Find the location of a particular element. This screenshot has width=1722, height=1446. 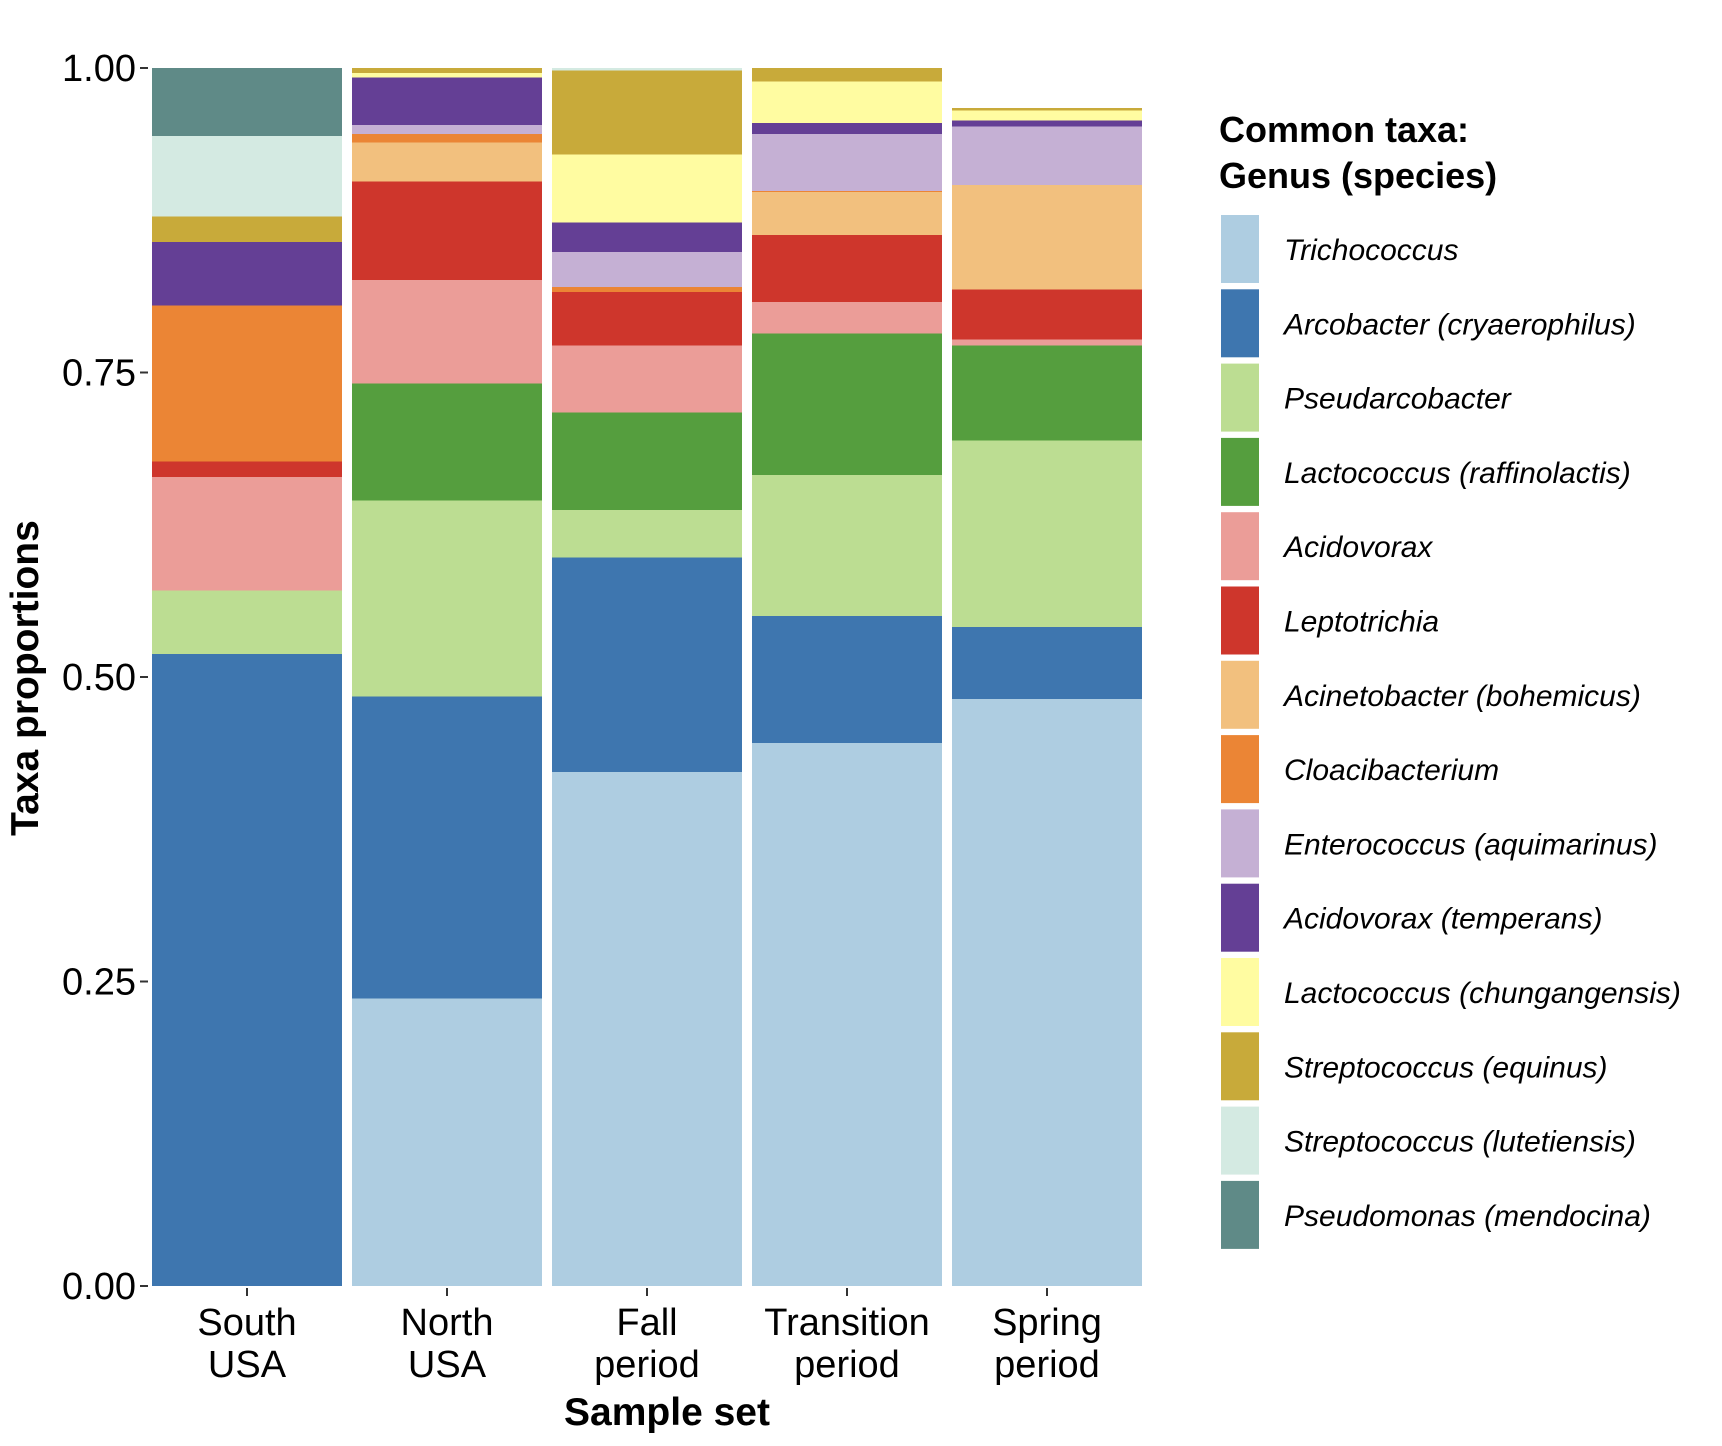

x-tick-label-0-1: USA is located at coordinates (247, 1365).